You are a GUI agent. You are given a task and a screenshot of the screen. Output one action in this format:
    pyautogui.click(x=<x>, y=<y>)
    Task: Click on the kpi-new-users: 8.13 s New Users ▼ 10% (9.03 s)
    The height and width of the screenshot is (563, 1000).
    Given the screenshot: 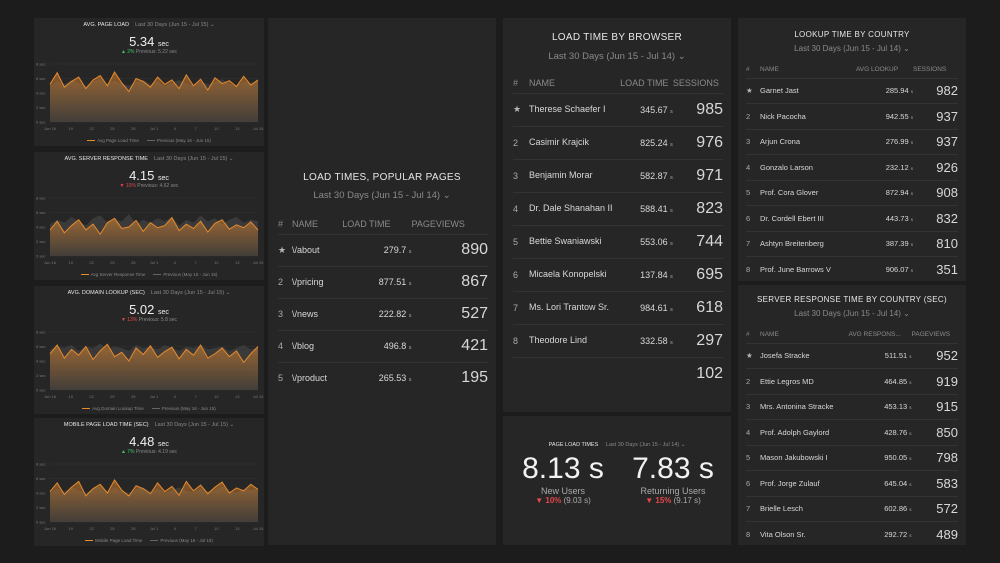 What is the action you would take?
    pyautogui.click(x=563, y=478)
    